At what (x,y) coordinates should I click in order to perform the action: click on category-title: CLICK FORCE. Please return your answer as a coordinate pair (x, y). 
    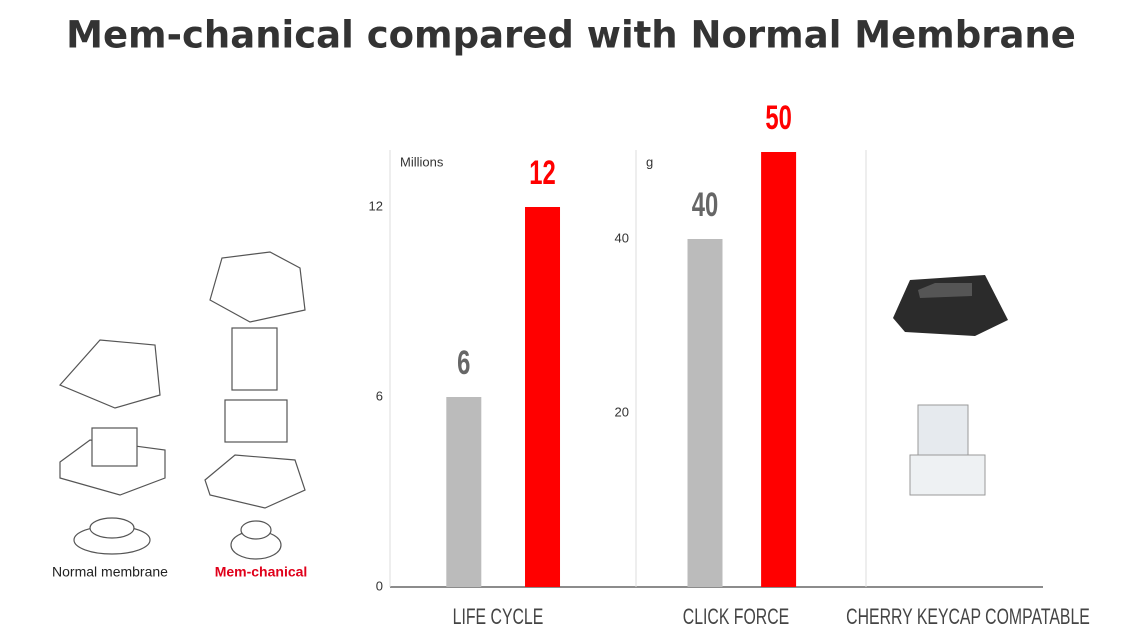
    Looking at the image, I should click on (736, 617).